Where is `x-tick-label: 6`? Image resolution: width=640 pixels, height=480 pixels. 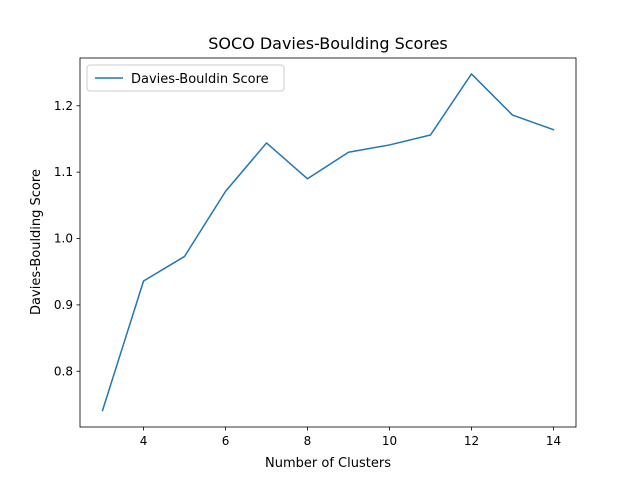
x-tick-label: 6 is located at coordinates (226, 441).